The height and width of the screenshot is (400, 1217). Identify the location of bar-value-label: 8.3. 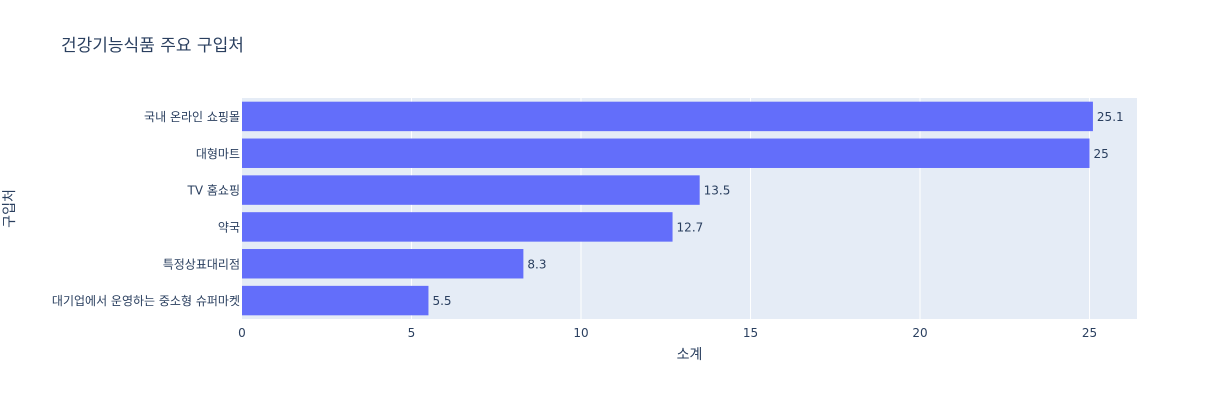
(536, 264).